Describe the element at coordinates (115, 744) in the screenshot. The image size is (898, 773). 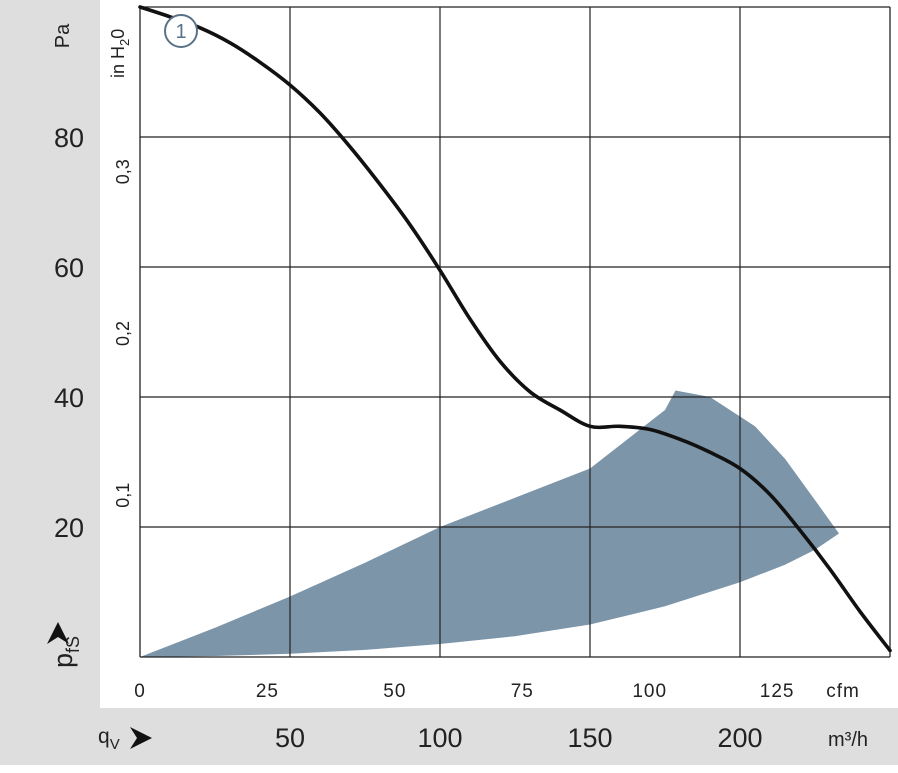
I see `flow-axis-label-sub: V` at that location.